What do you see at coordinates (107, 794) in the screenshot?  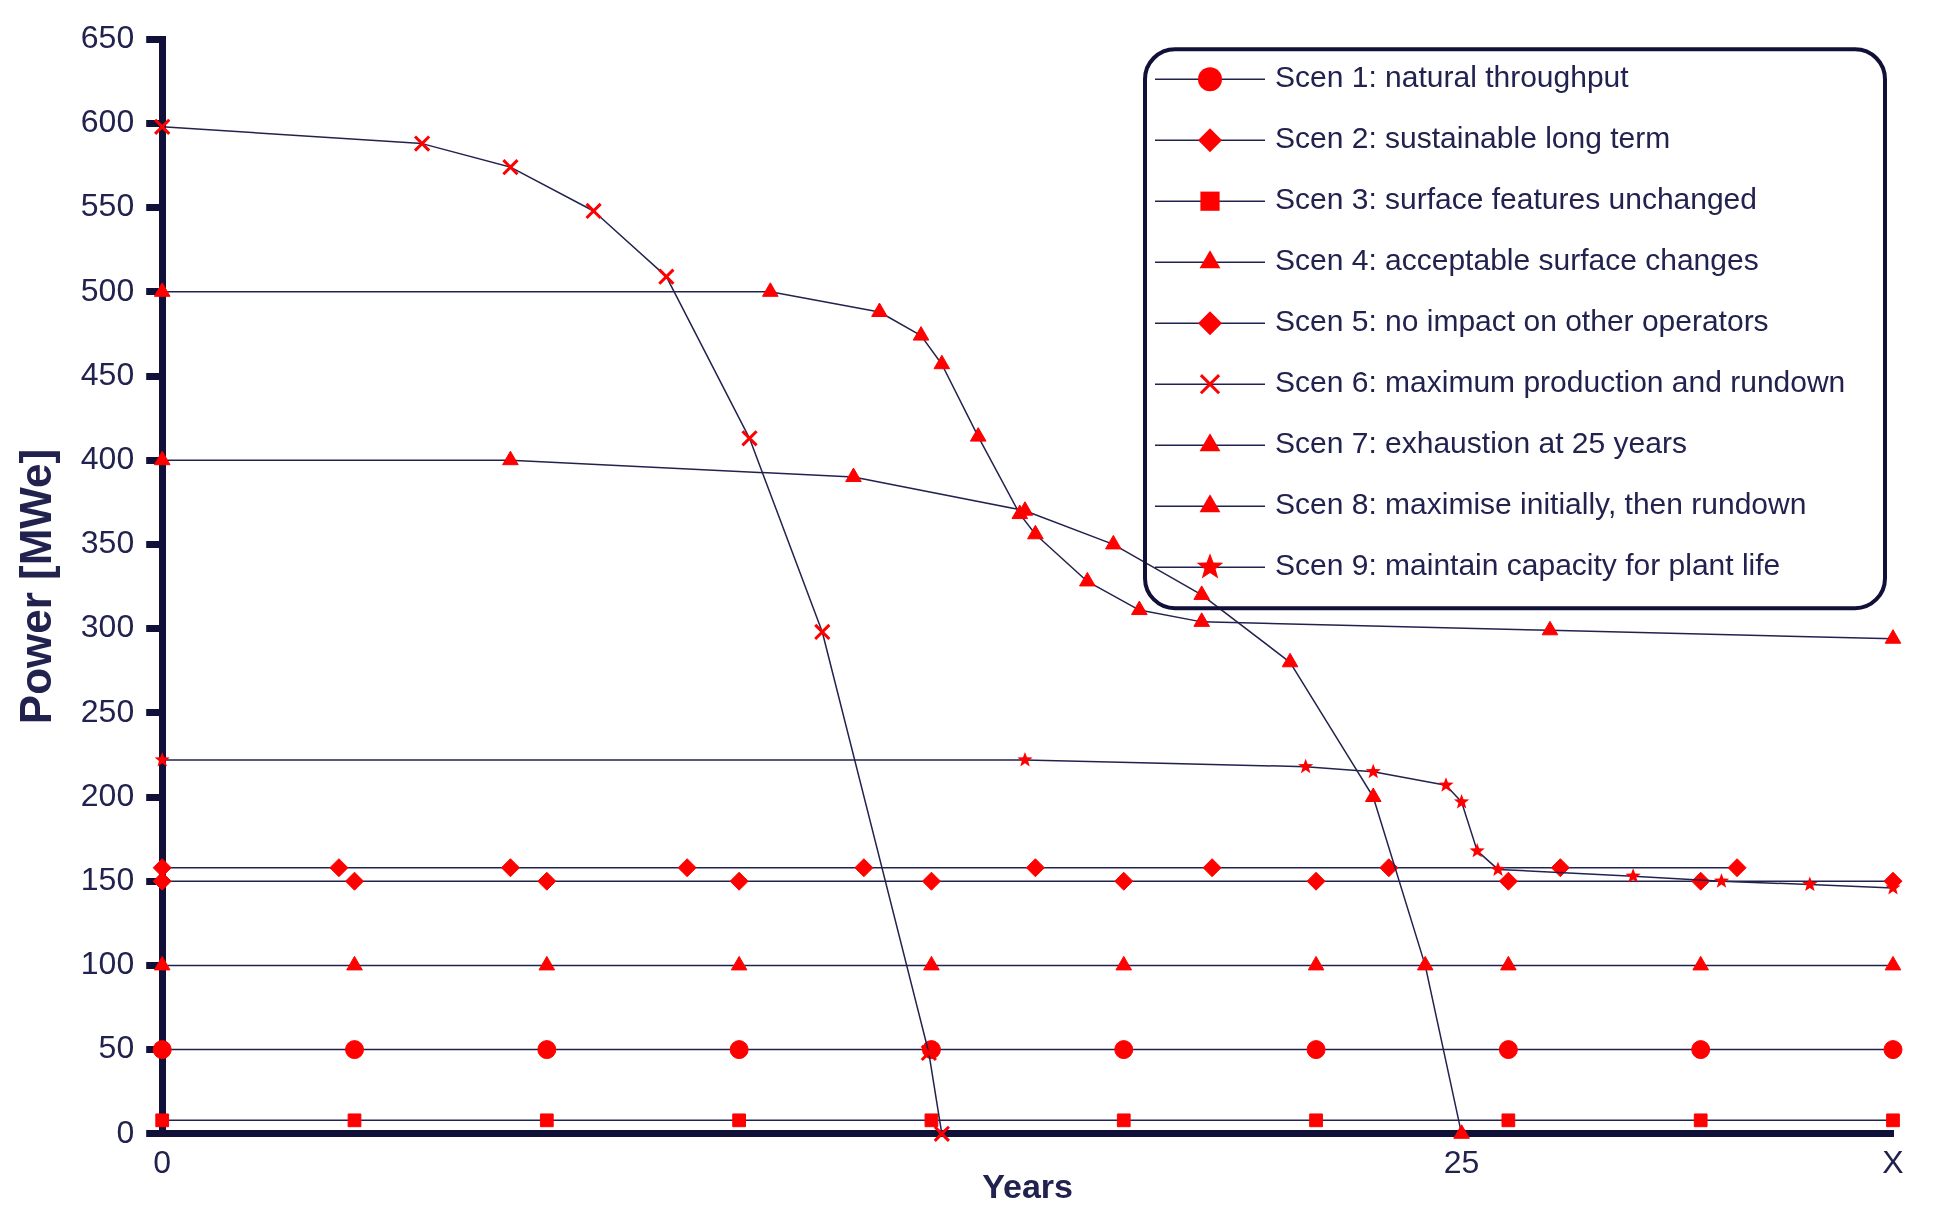 I see `y-tick-label: 200` at bounding box center [107, 794].